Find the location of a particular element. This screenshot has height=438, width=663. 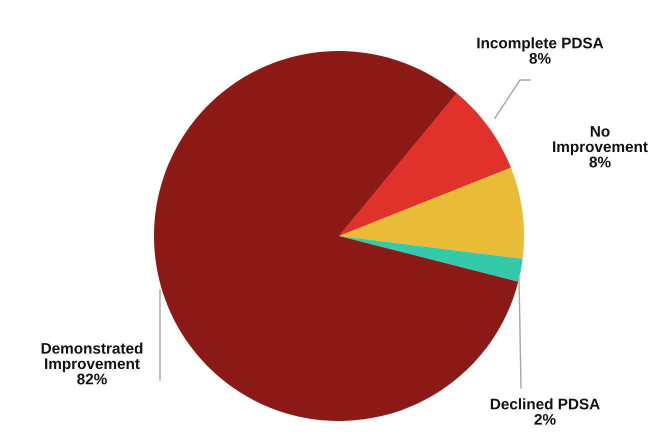

slice-label: Incomplete PDSA is located at coordinates (540, 44).